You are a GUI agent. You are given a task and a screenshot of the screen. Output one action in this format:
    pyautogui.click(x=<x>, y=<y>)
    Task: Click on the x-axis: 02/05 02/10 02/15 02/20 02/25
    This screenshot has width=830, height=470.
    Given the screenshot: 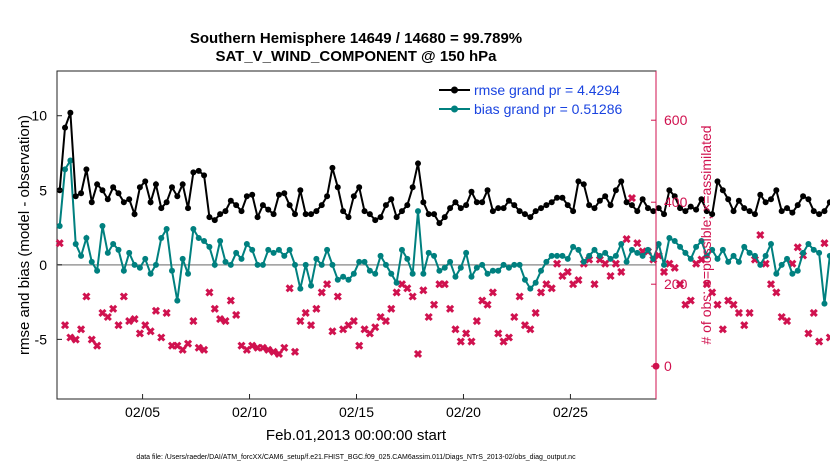 What is the action you would take?
    pyautogui.click(x=356, y=407)
    